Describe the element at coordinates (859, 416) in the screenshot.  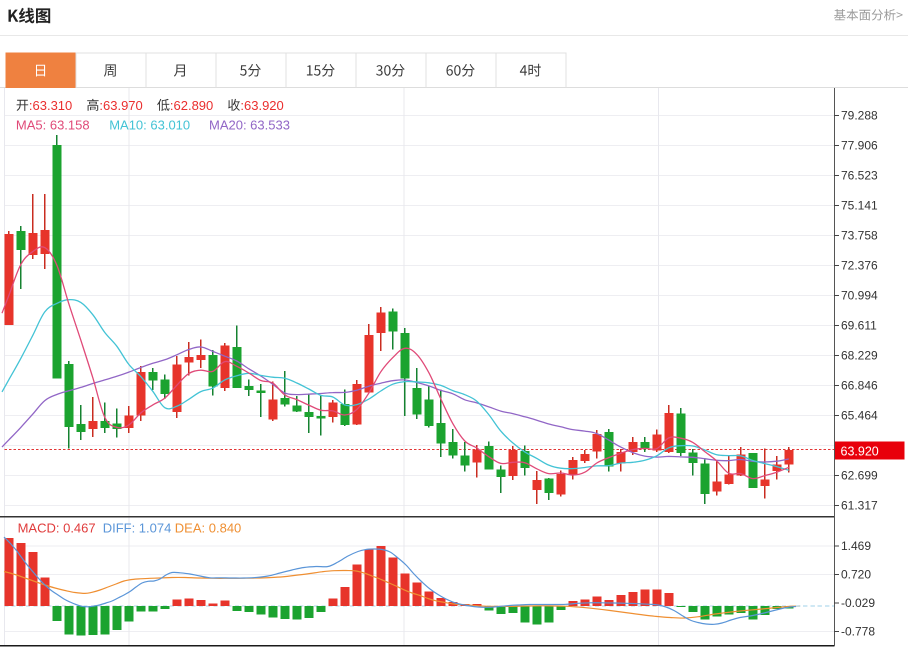
I see `svg-text: 65.464` at that location.